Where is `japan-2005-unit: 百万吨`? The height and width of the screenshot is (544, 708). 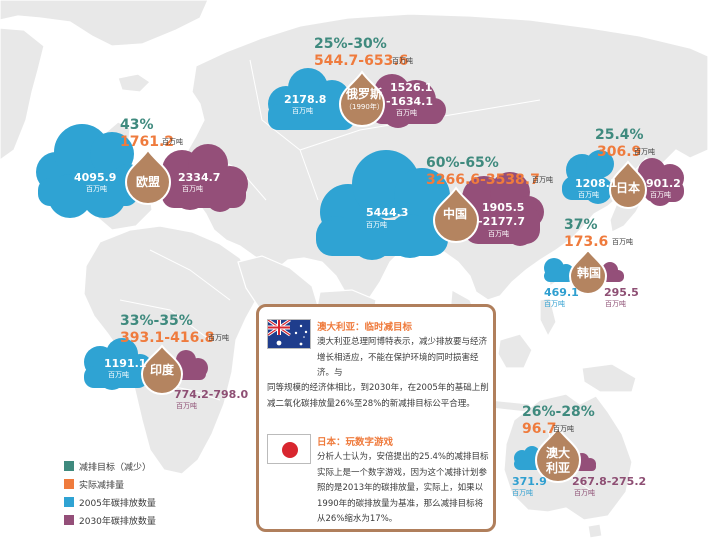 japan-2005-unit: 百万吨 is located at coordinates (588, 195).